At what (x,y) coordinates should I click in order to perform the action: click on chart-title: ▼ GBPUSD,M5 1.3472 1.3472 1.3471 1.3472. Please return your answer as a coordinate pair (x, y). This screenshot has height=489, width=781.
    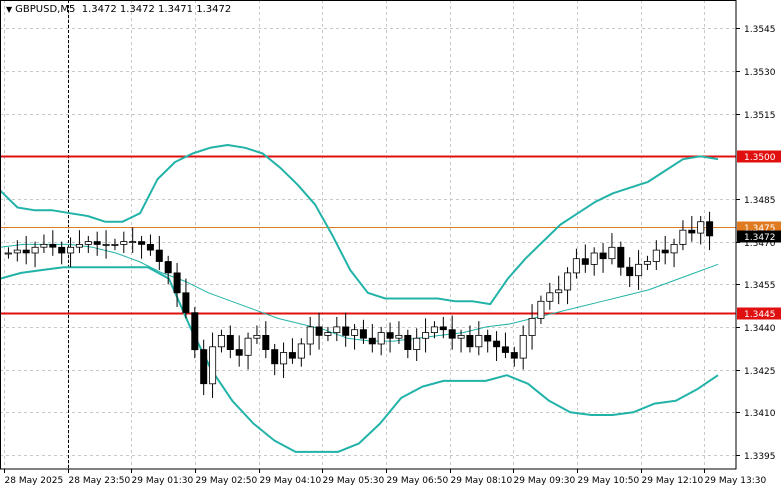
    Looking at the image, I should click on (118, 9).